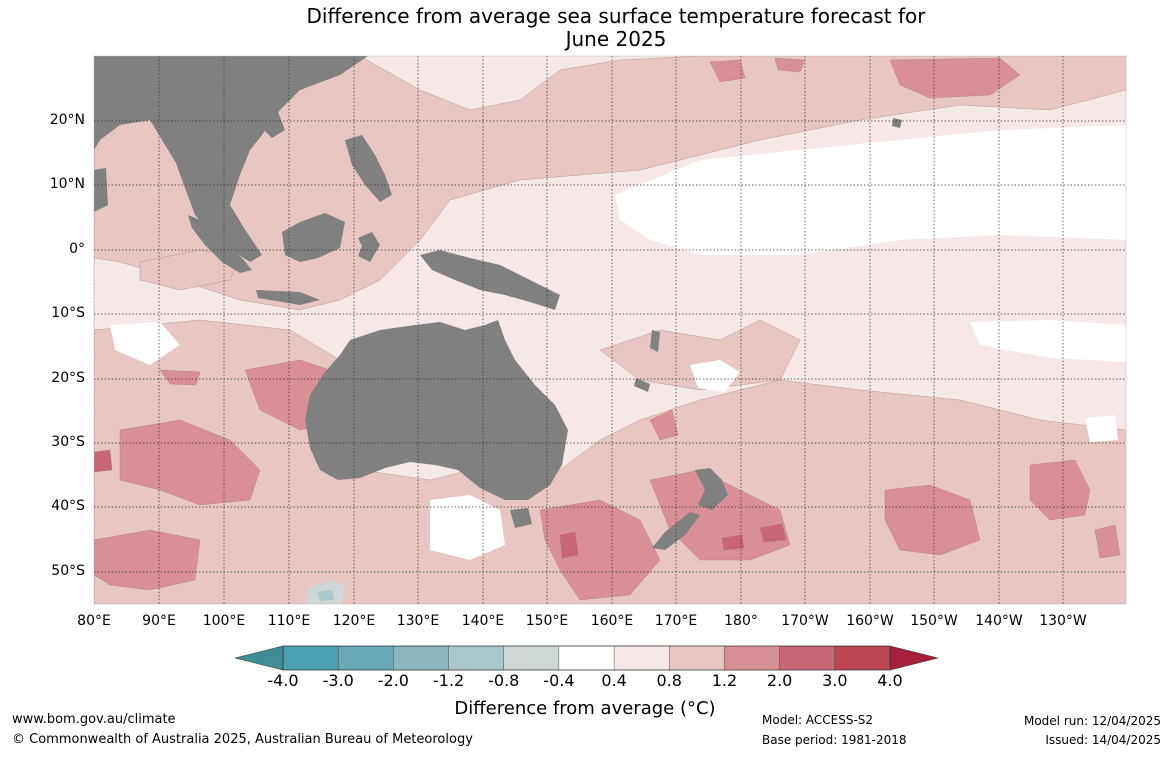 The height and width of the screenshot is (770, 1173). I want to click on hawaii, so click(897, 123).